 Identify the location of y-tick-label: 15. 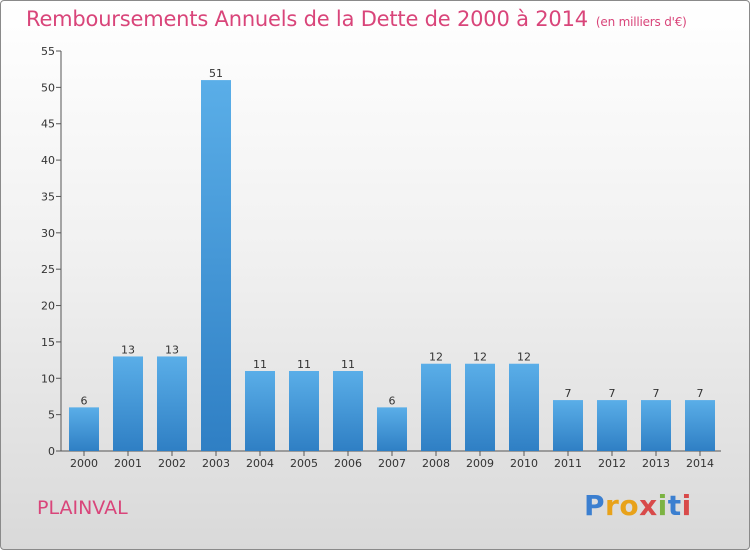
(48, 342).